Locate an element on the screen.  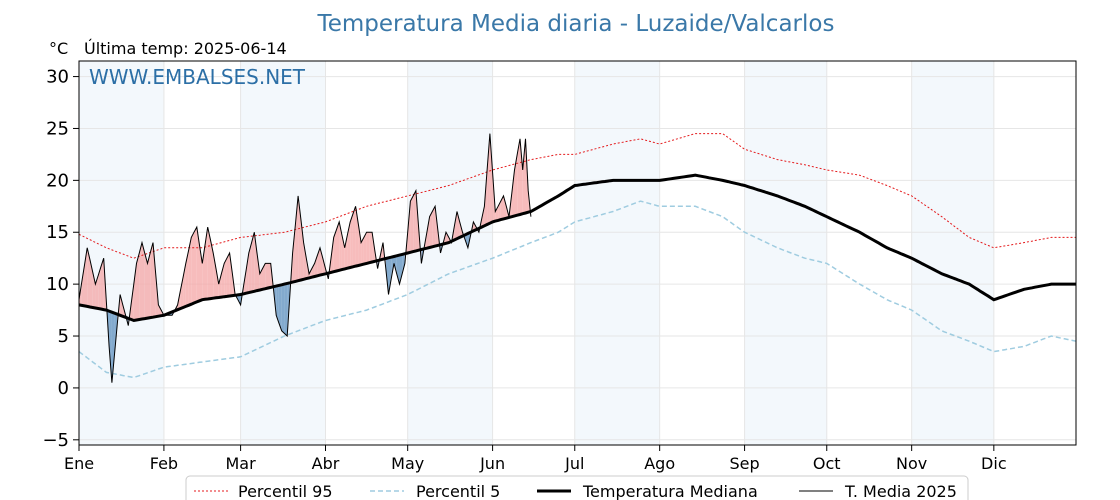
y-tick-label: 15 is located at coordinates (57, 232).